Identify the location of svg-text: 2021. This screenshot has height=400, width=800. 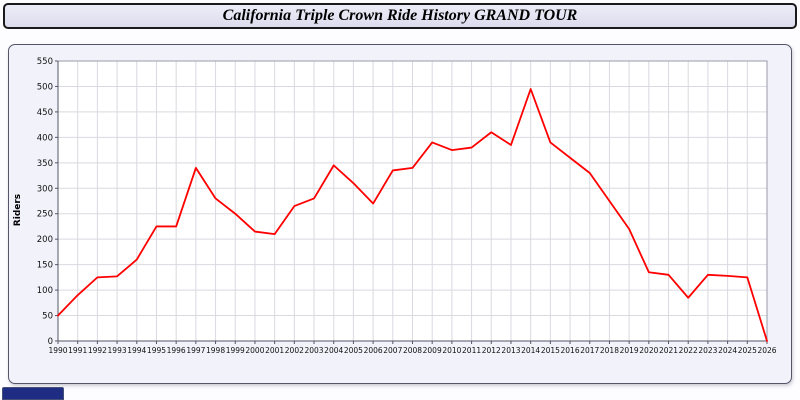
(668, 350).